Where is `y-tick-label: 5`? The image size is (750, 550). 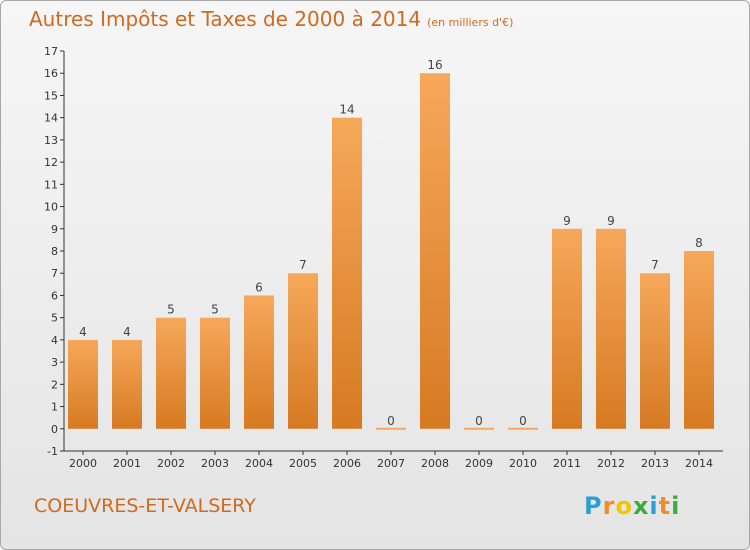
y-tick-label: 5 is located at coordinates (54, 318).